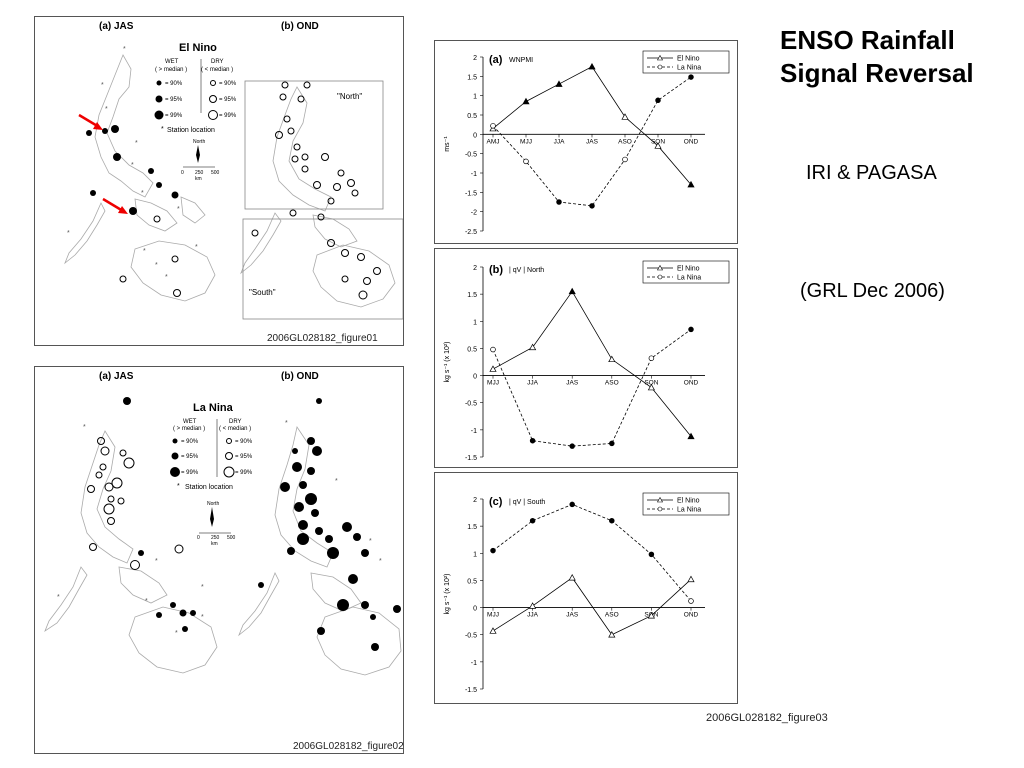  Describe the element at coordinates (496, 270) in the screenshot. I see `chart-panel-label: (b)` at that location.